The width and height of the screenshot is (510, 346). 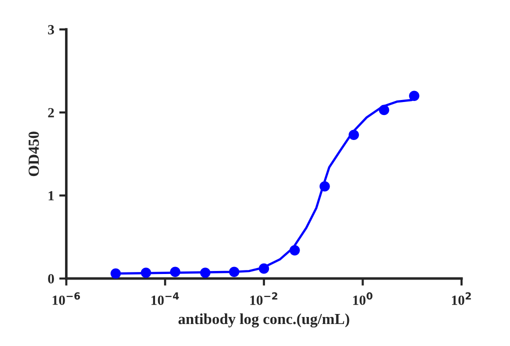 I want to click on x-tick-label: 10$^{0}$, so click(x=362, y=298).